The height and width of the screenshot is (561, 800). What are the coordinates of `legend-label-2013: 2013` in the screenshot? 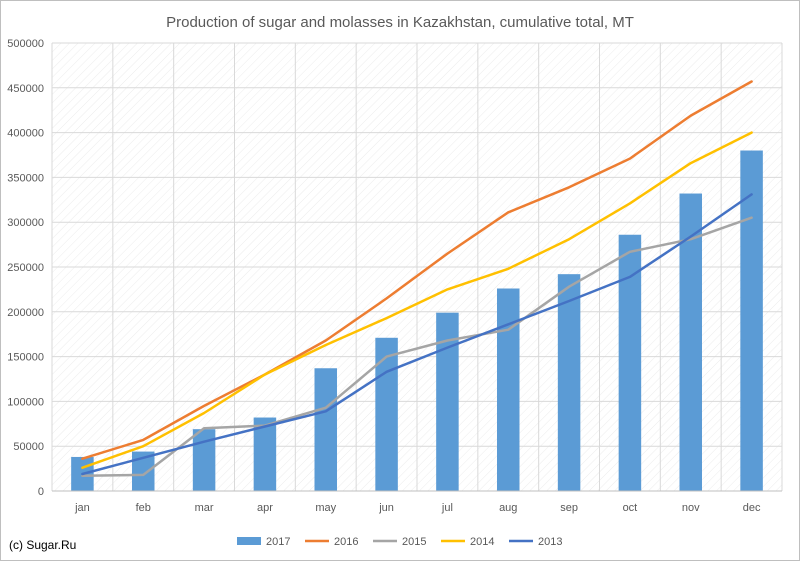 It's located at (550, 542).